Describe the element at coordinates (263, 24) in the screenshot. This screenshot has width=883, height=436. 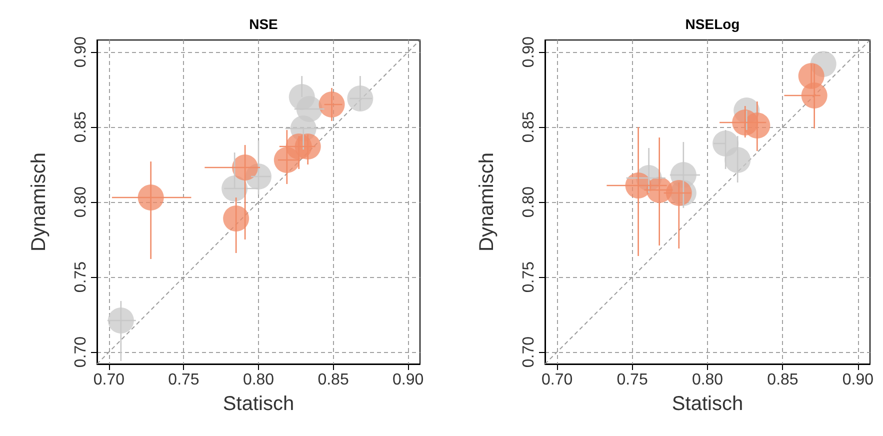
I see `chart-title: NSE` at that location.